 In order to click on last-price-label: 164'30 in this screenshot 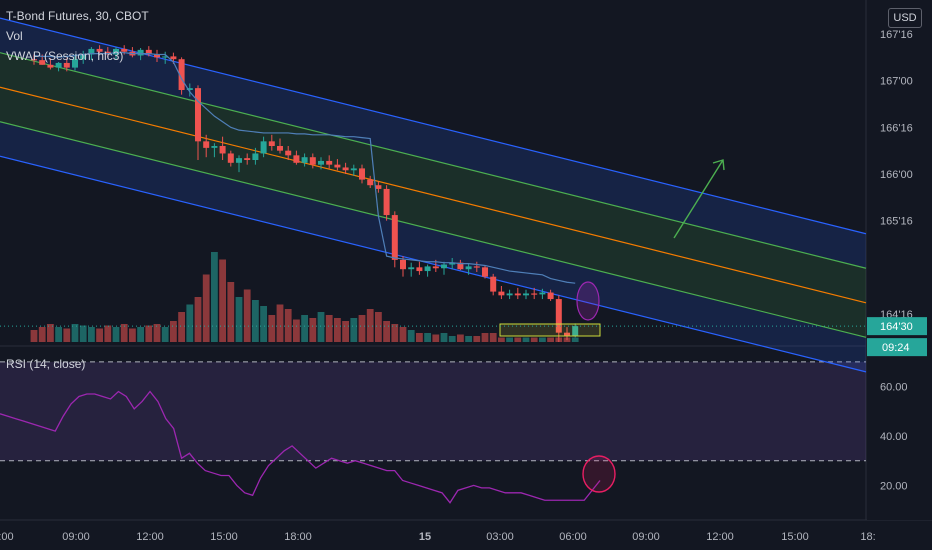, I will do `click(896, 327)`.